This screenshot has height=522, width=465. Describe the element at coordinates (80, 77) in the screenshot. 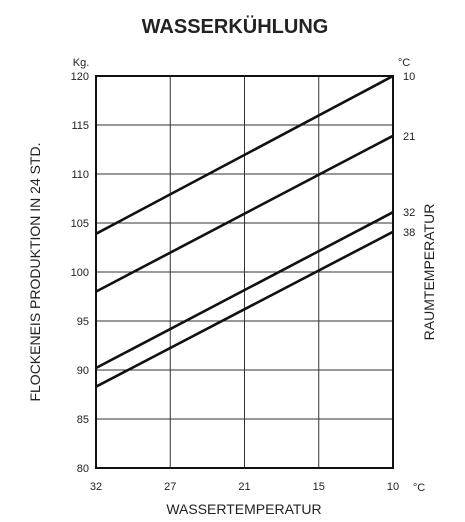

I see `y-tick-label: 120` at that location.